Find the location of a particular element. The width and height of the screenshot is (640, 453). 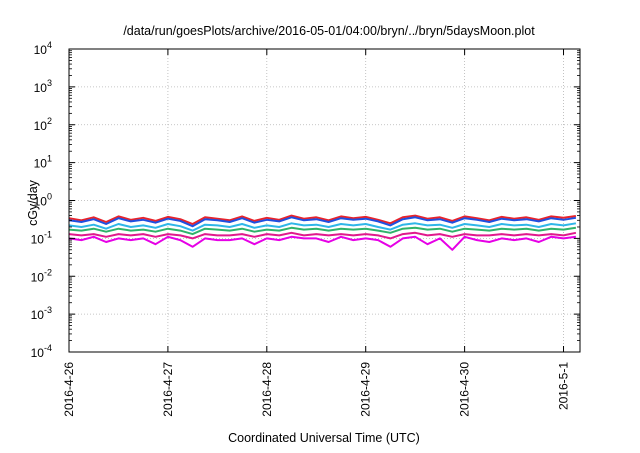

y-tick-label: 10¹ is located at coordinates (43, 162).